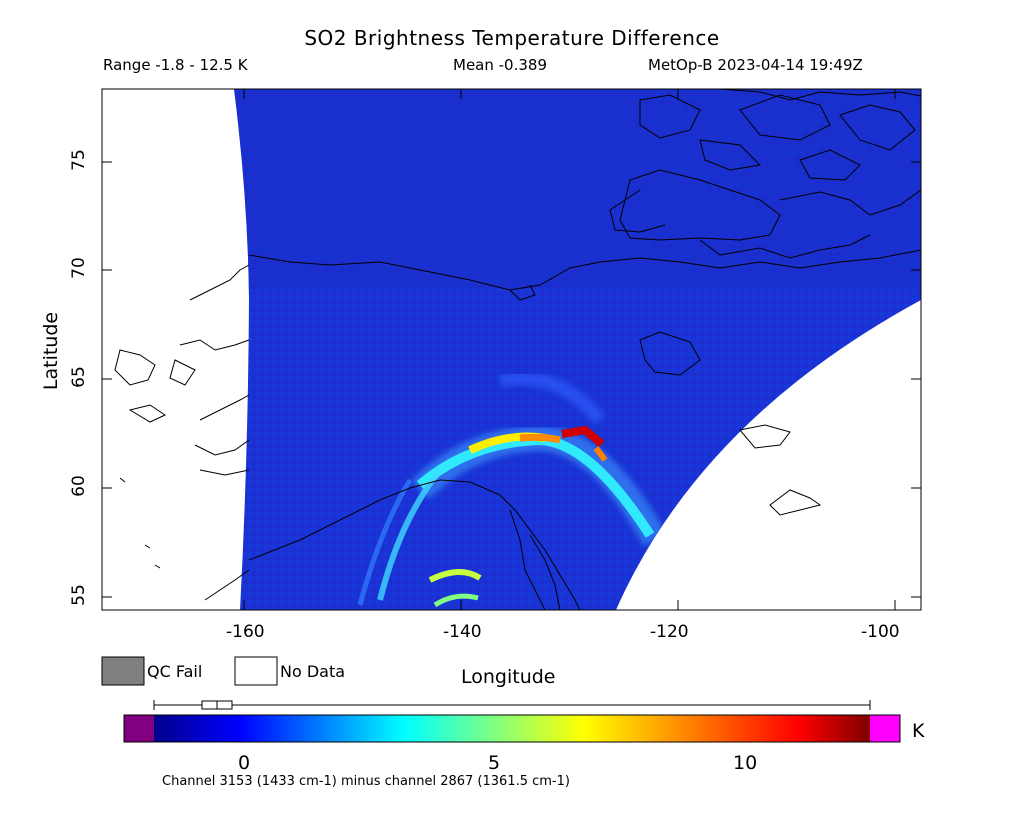 This screenshot has height=813, width=1024. I want to click on x-tick-label: -100, so click(880, 632).